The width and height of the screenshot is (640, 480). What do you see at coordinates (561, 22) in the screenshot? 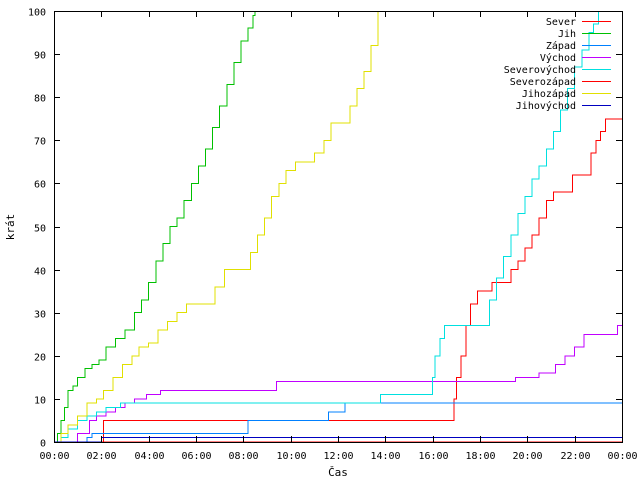
I see `legend-label: Sever` at bounding box center [561, 22].